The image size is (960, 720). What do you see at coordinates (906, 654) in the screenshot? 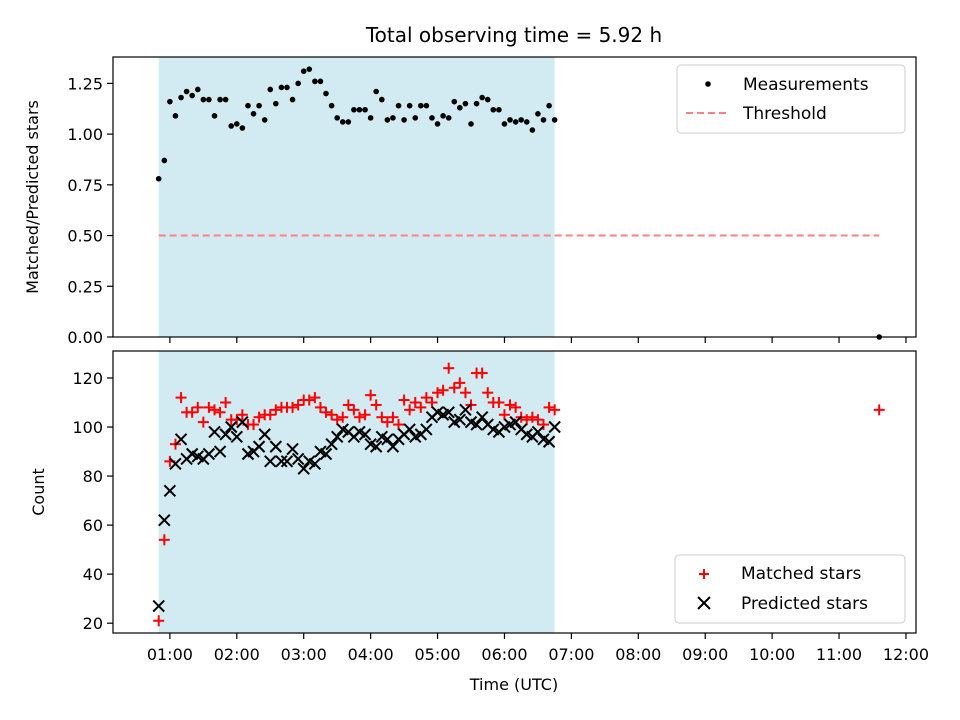
I see `x-tick-label: 12:00` at bounding box center [906, 654].